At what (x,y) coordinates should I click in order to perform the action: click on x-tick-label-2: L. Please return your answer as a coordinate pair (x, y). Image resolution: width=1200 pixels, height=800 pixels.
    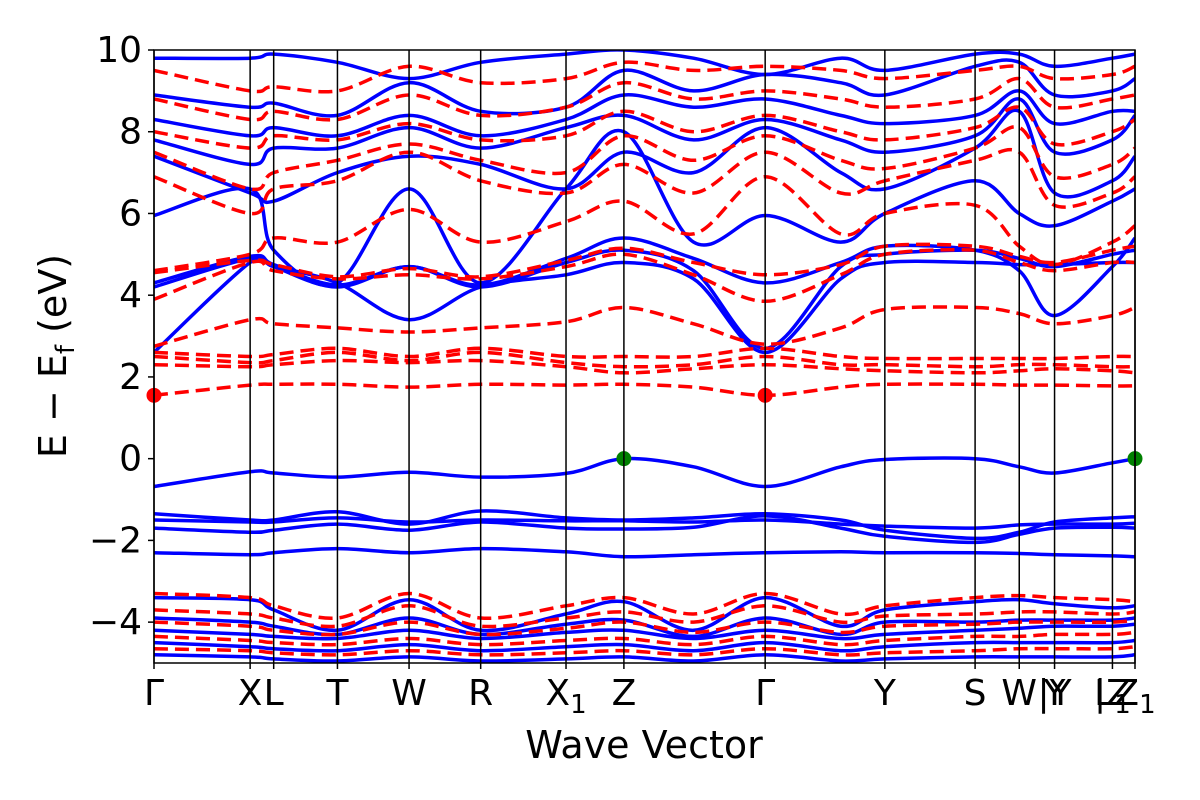
    Looking at the image, I should click on (274, 693).